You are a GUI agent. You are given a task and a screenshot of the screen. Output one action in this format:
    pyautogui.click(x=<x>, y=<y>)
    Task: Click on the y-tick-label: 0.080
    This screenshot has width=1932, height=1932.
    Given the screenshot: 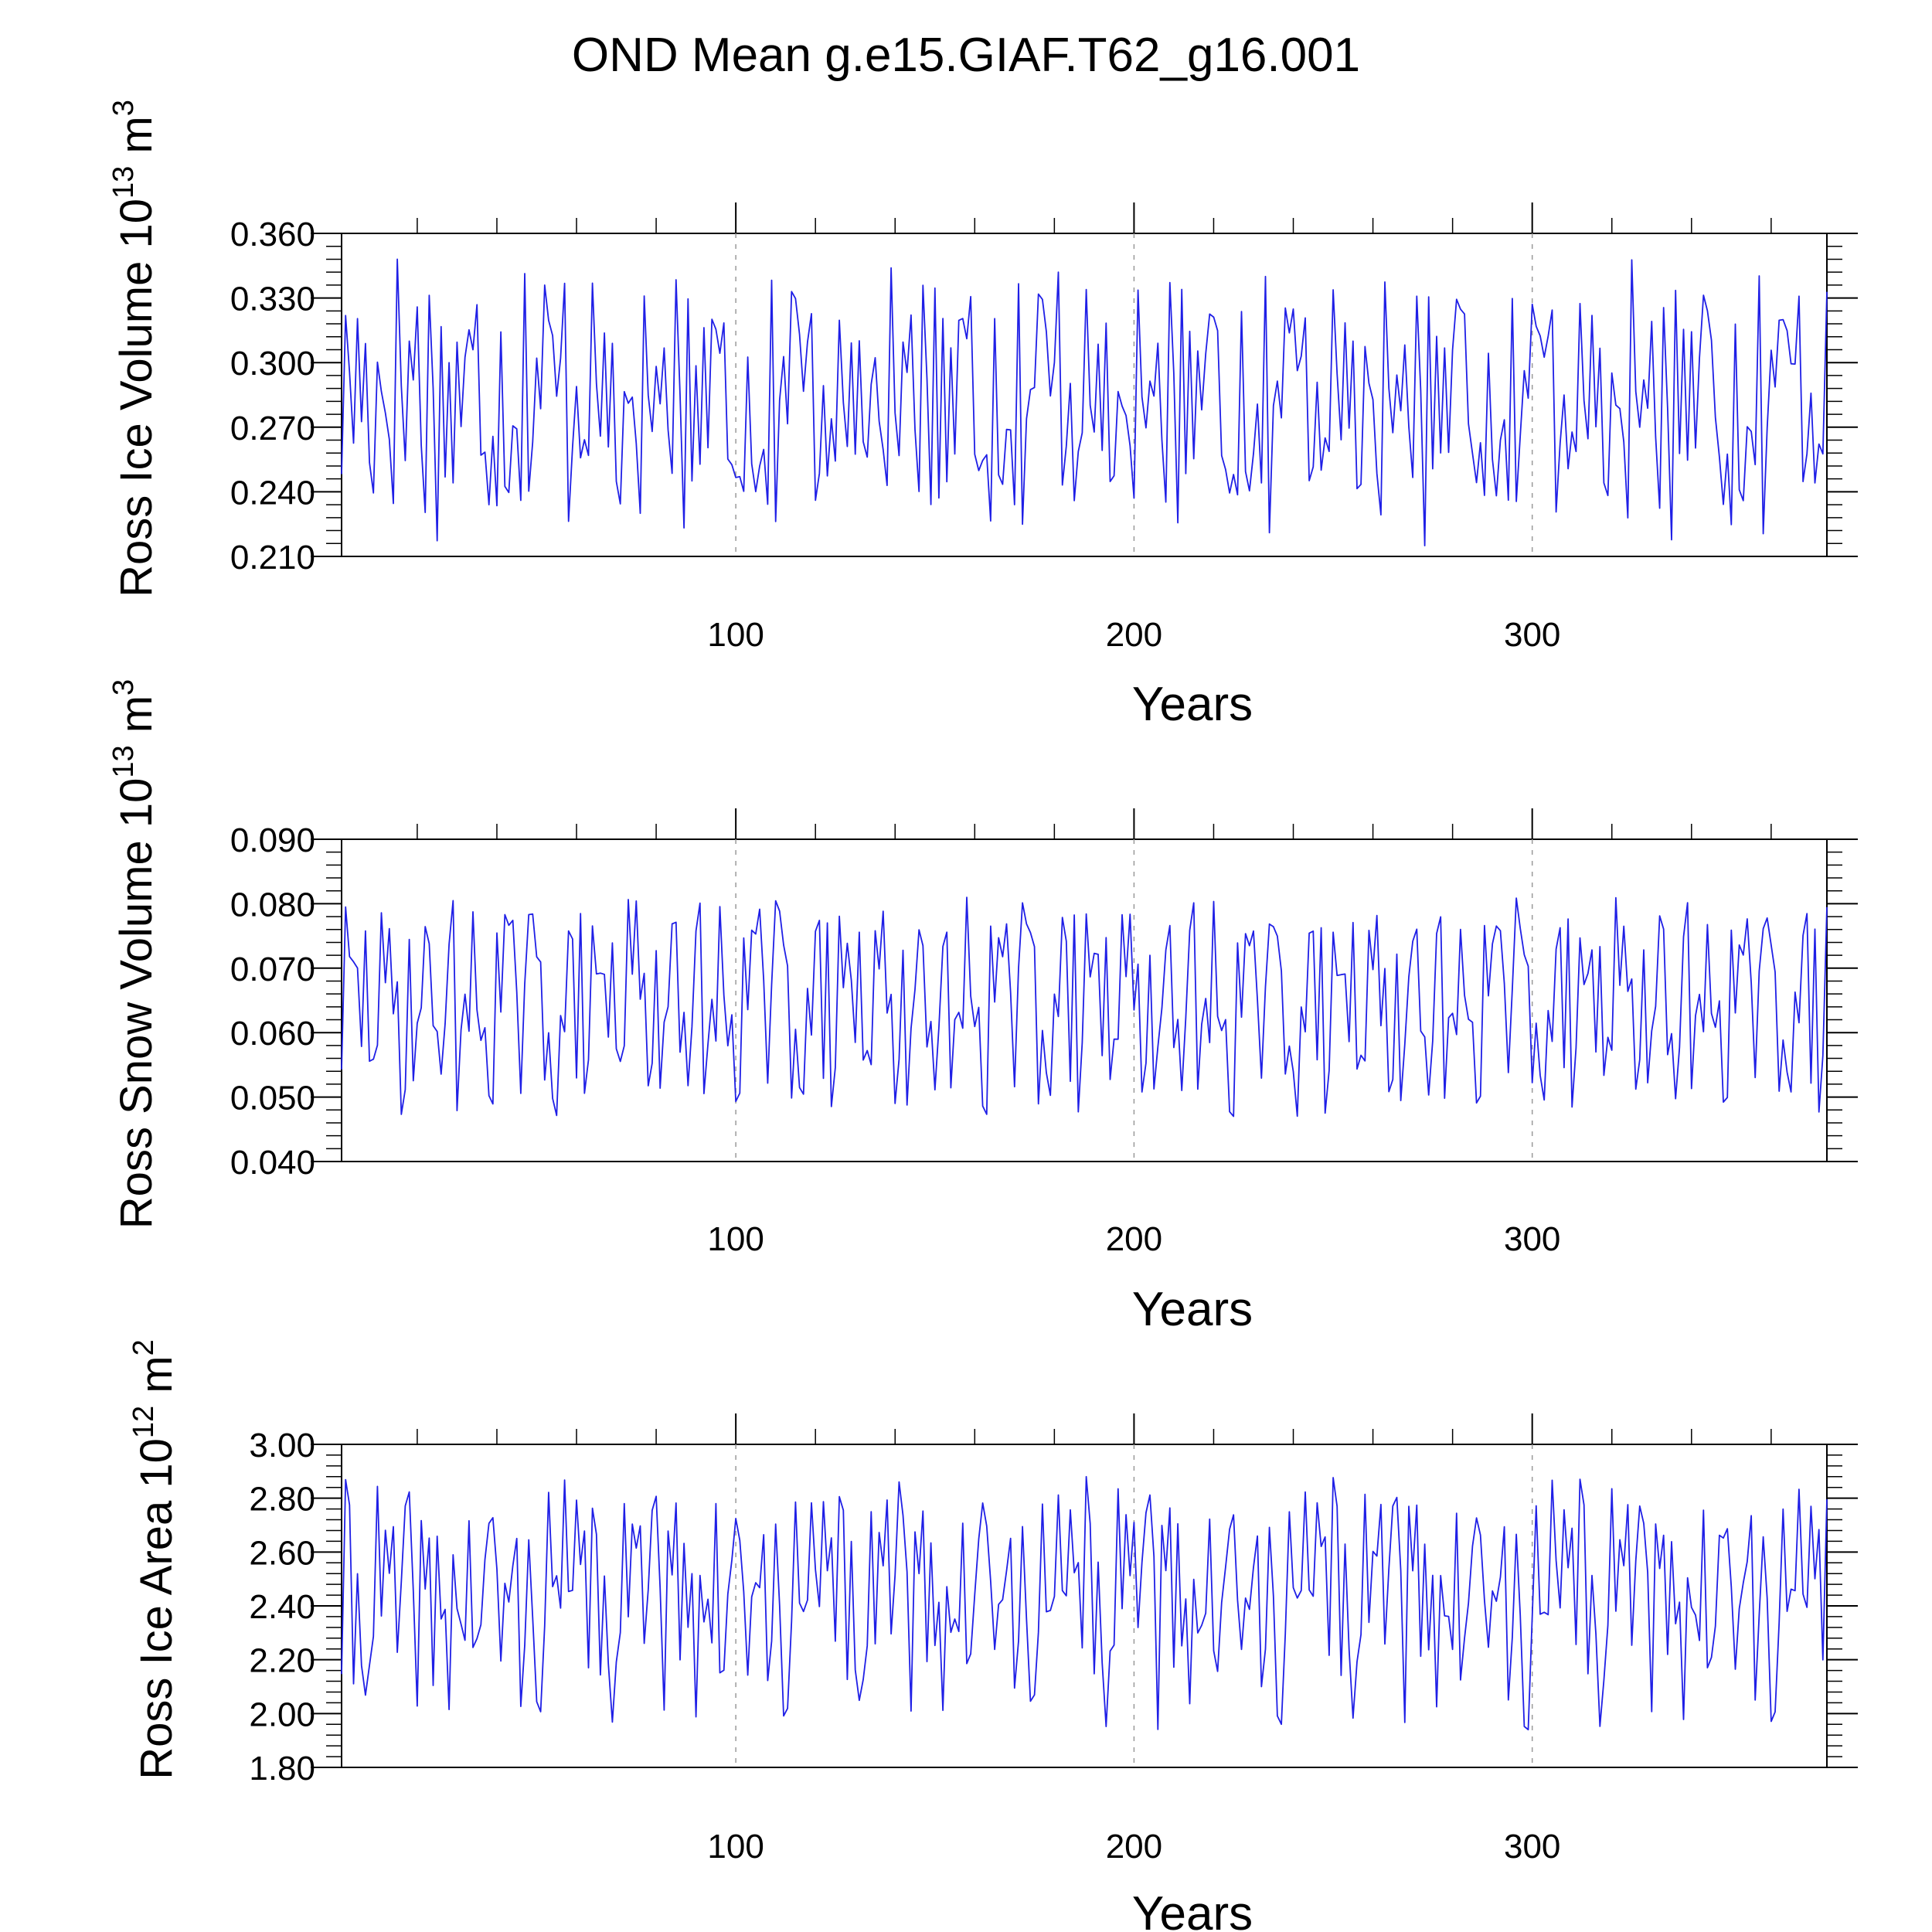 What is the action you would take?
    pyautogui.click(x=273, y=905)
    